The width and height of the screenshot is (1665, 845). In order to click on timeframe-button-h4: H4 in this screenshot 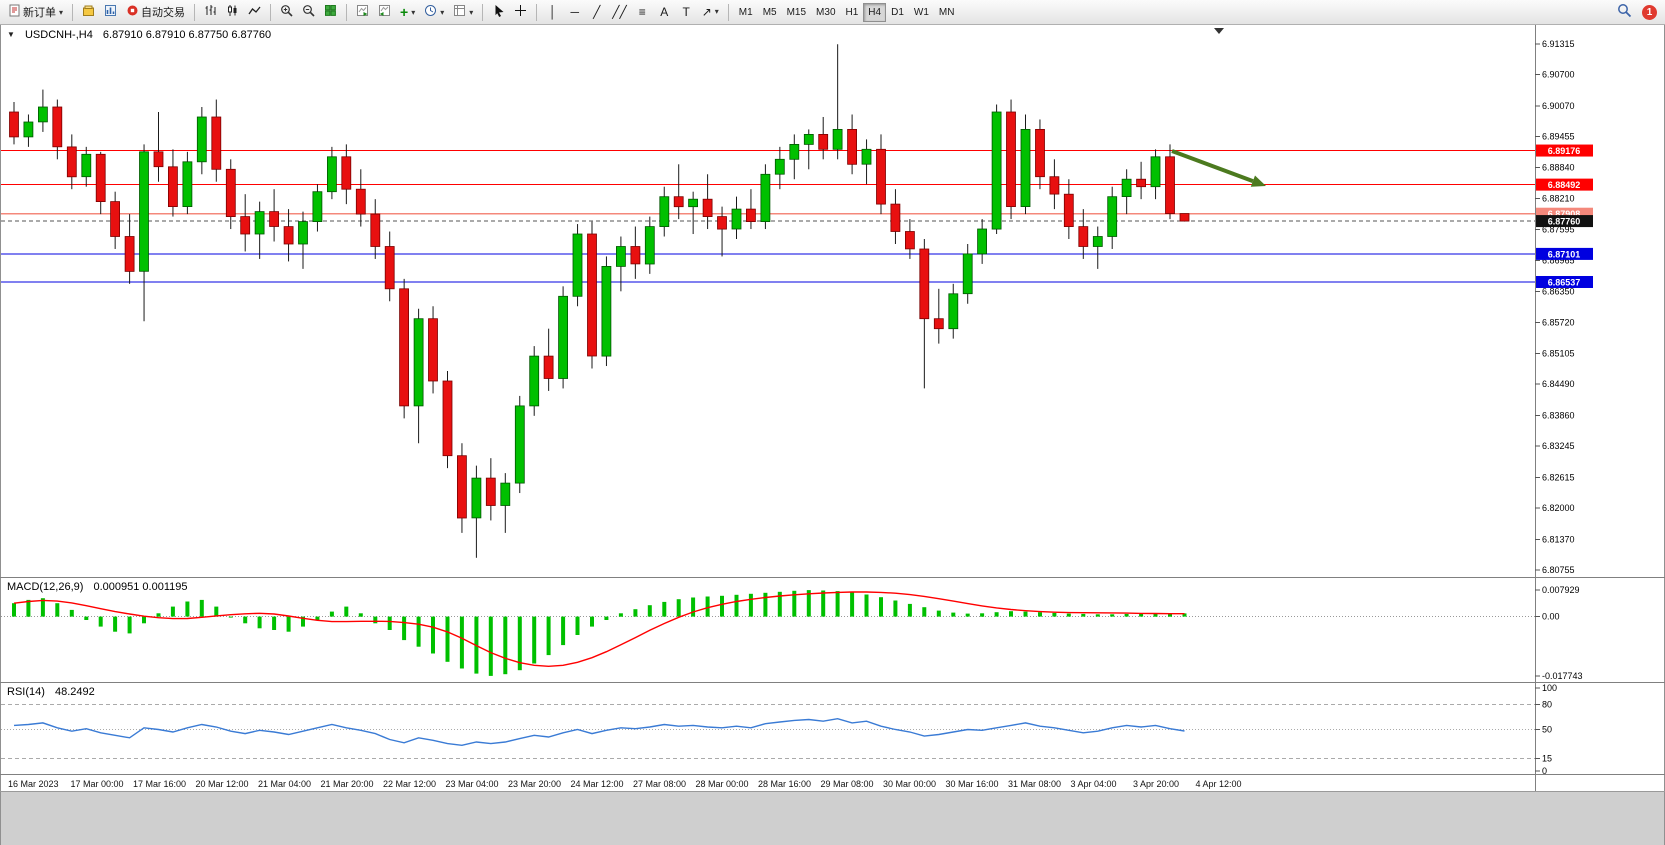, I will do `click(875, 12)`.